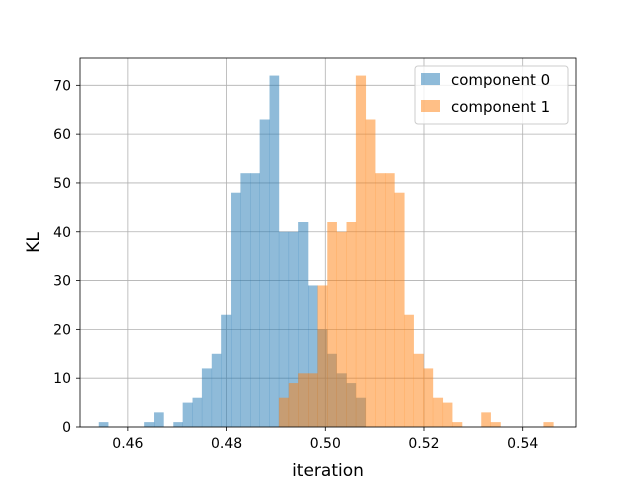  What do you see at coordinates (62, 86) in the screenshot?
I see `y-tick-label: 70` at bounding box center [62, 86].